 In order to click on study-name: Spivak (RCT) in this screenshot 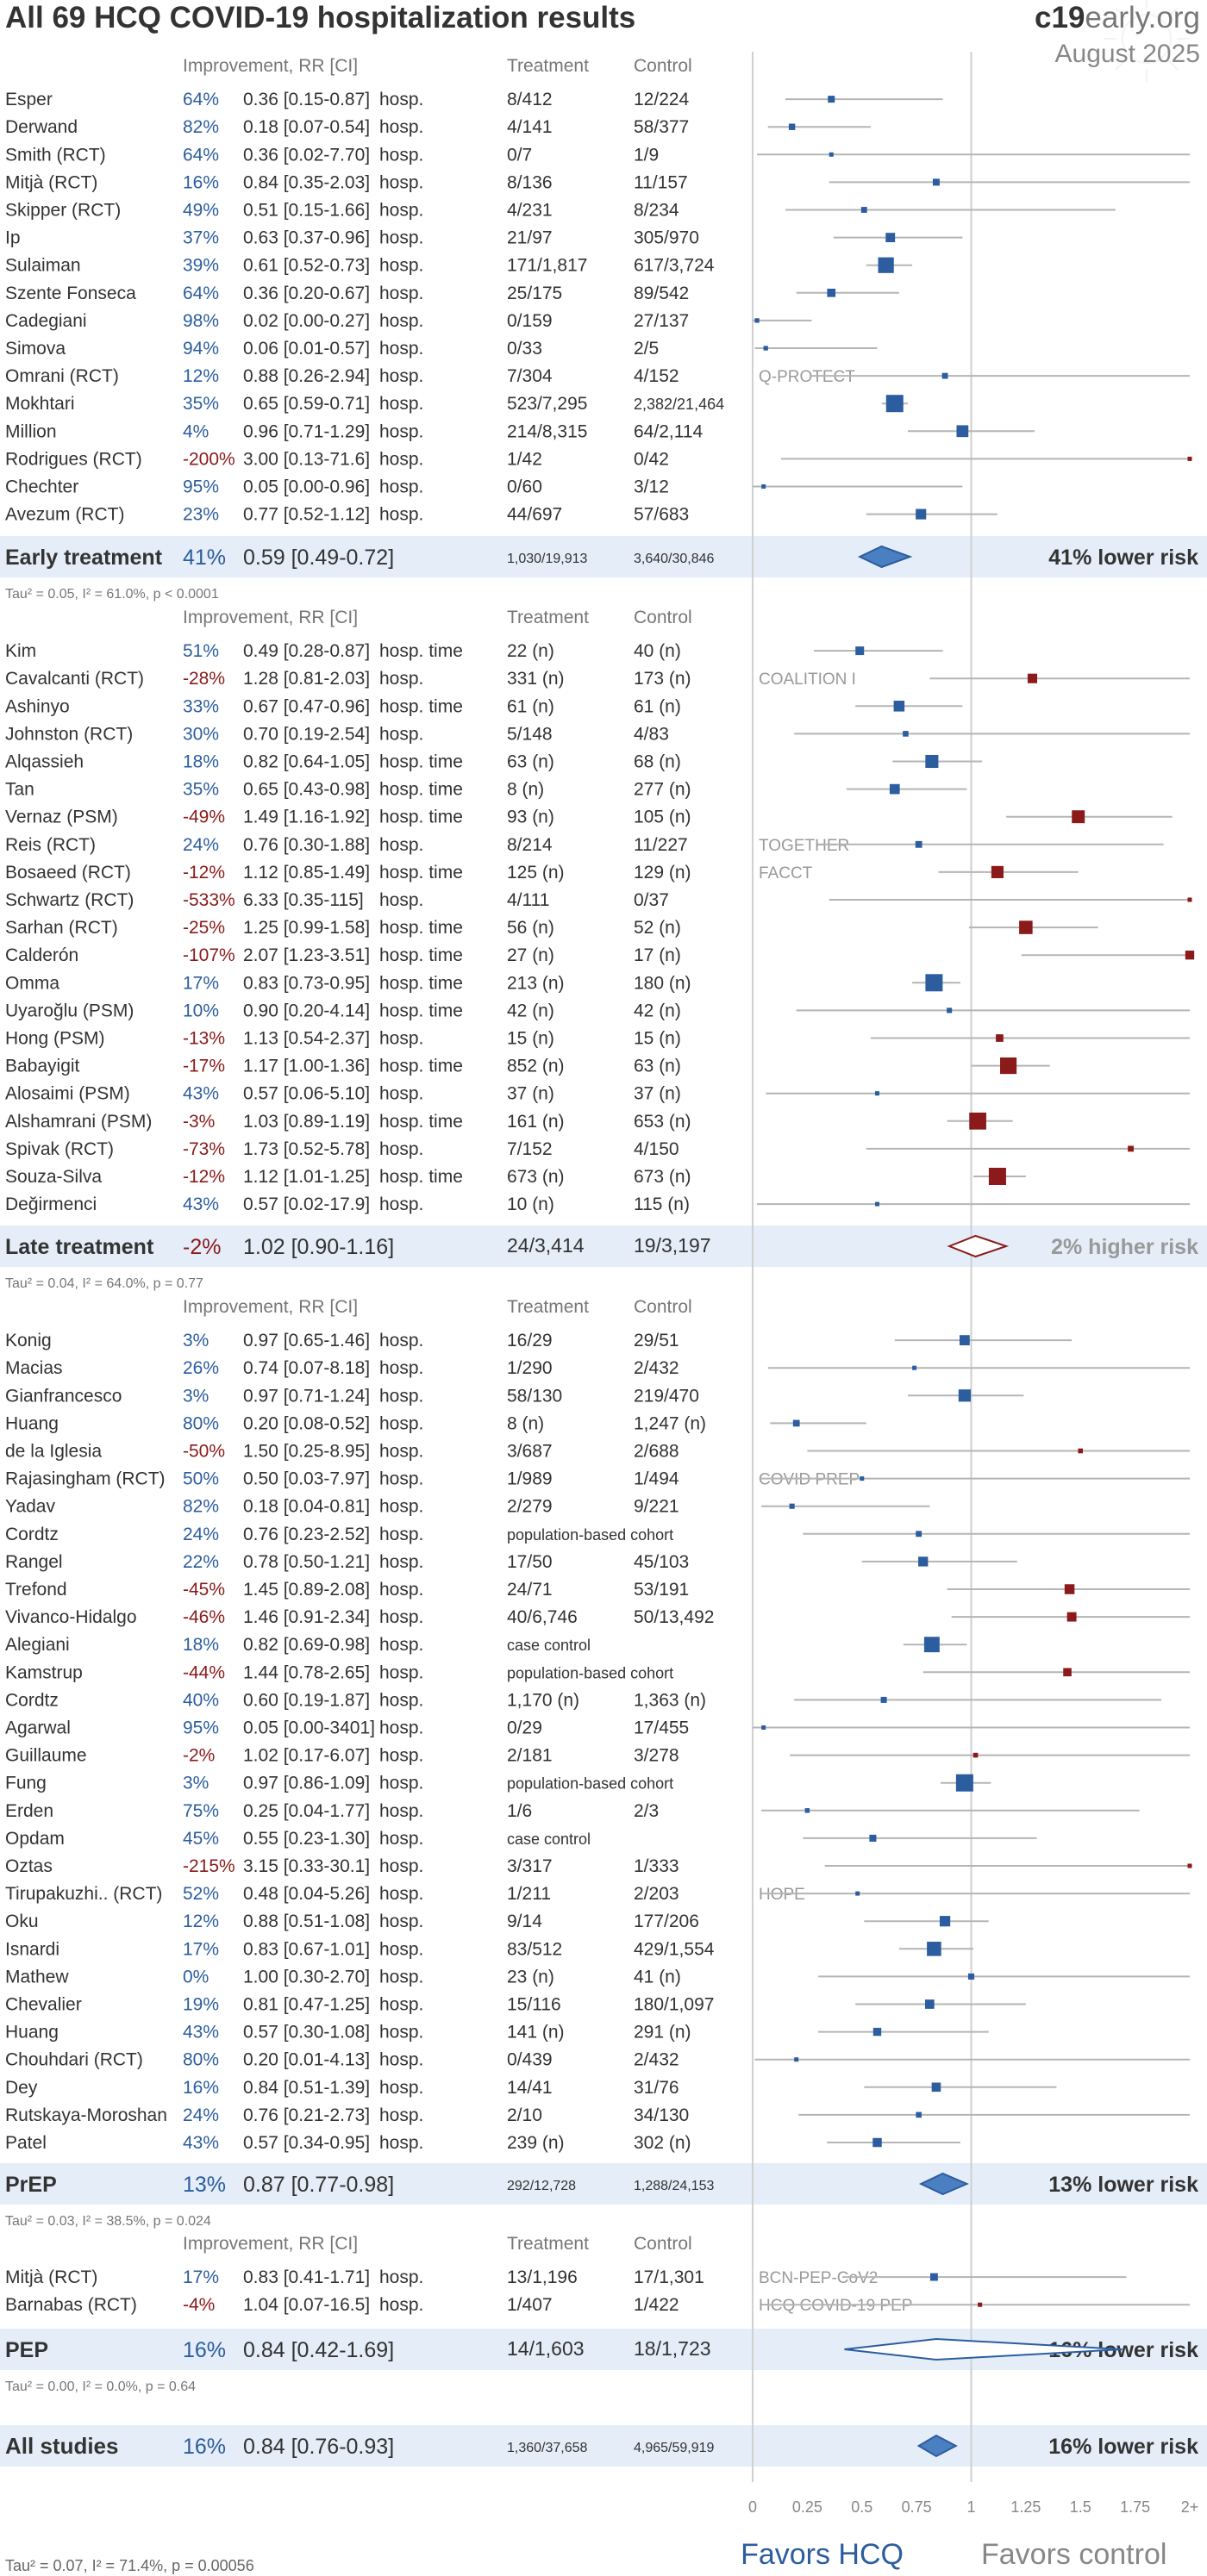, I will do `click(59, 1149)`.